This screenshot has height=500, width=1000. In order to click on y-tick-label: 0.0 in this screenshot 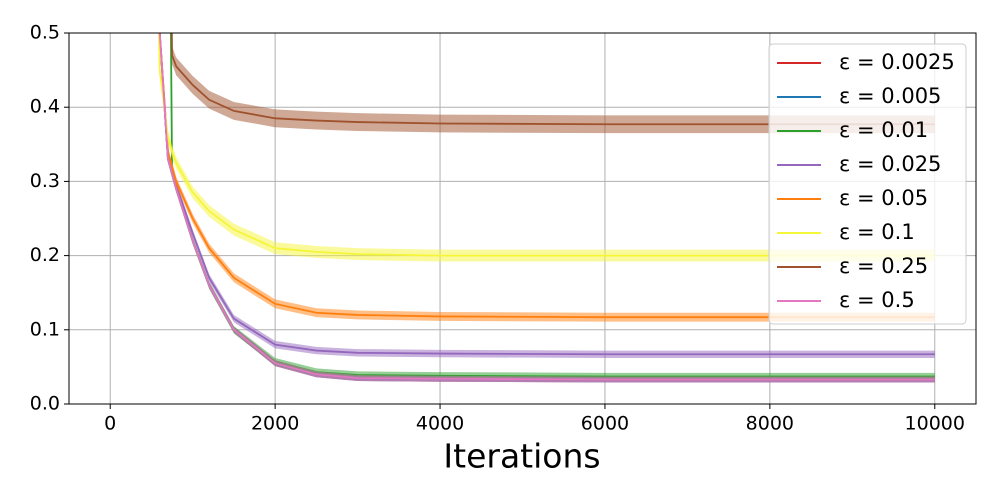, I will do `click(45, 404)`.